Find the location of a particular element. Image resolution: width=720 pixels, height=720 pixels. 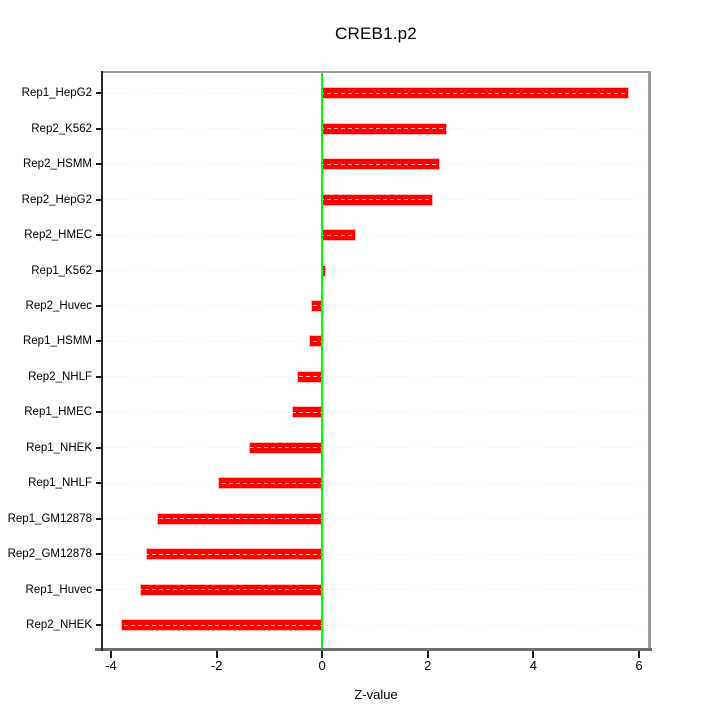

y-tick-label-Rep2_HSMM: Rep2_HSMM is located at coordinates (57, 164).